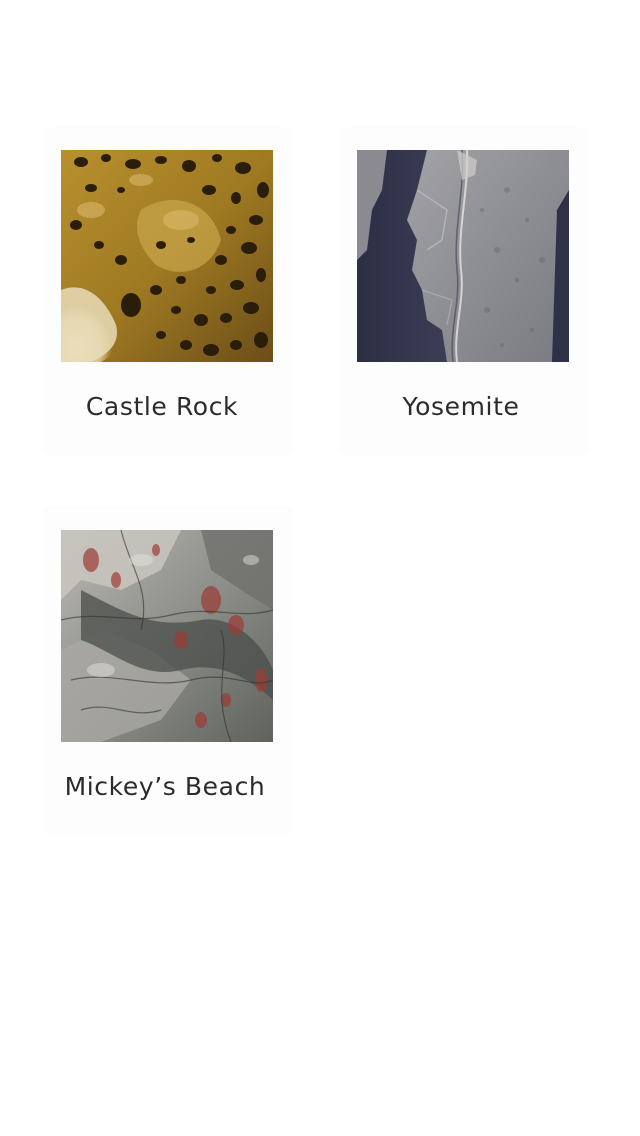  Describe the element at coordinates (165, 786) in the screenshot. I see `location-name: Mickey’s Beach` at that location.